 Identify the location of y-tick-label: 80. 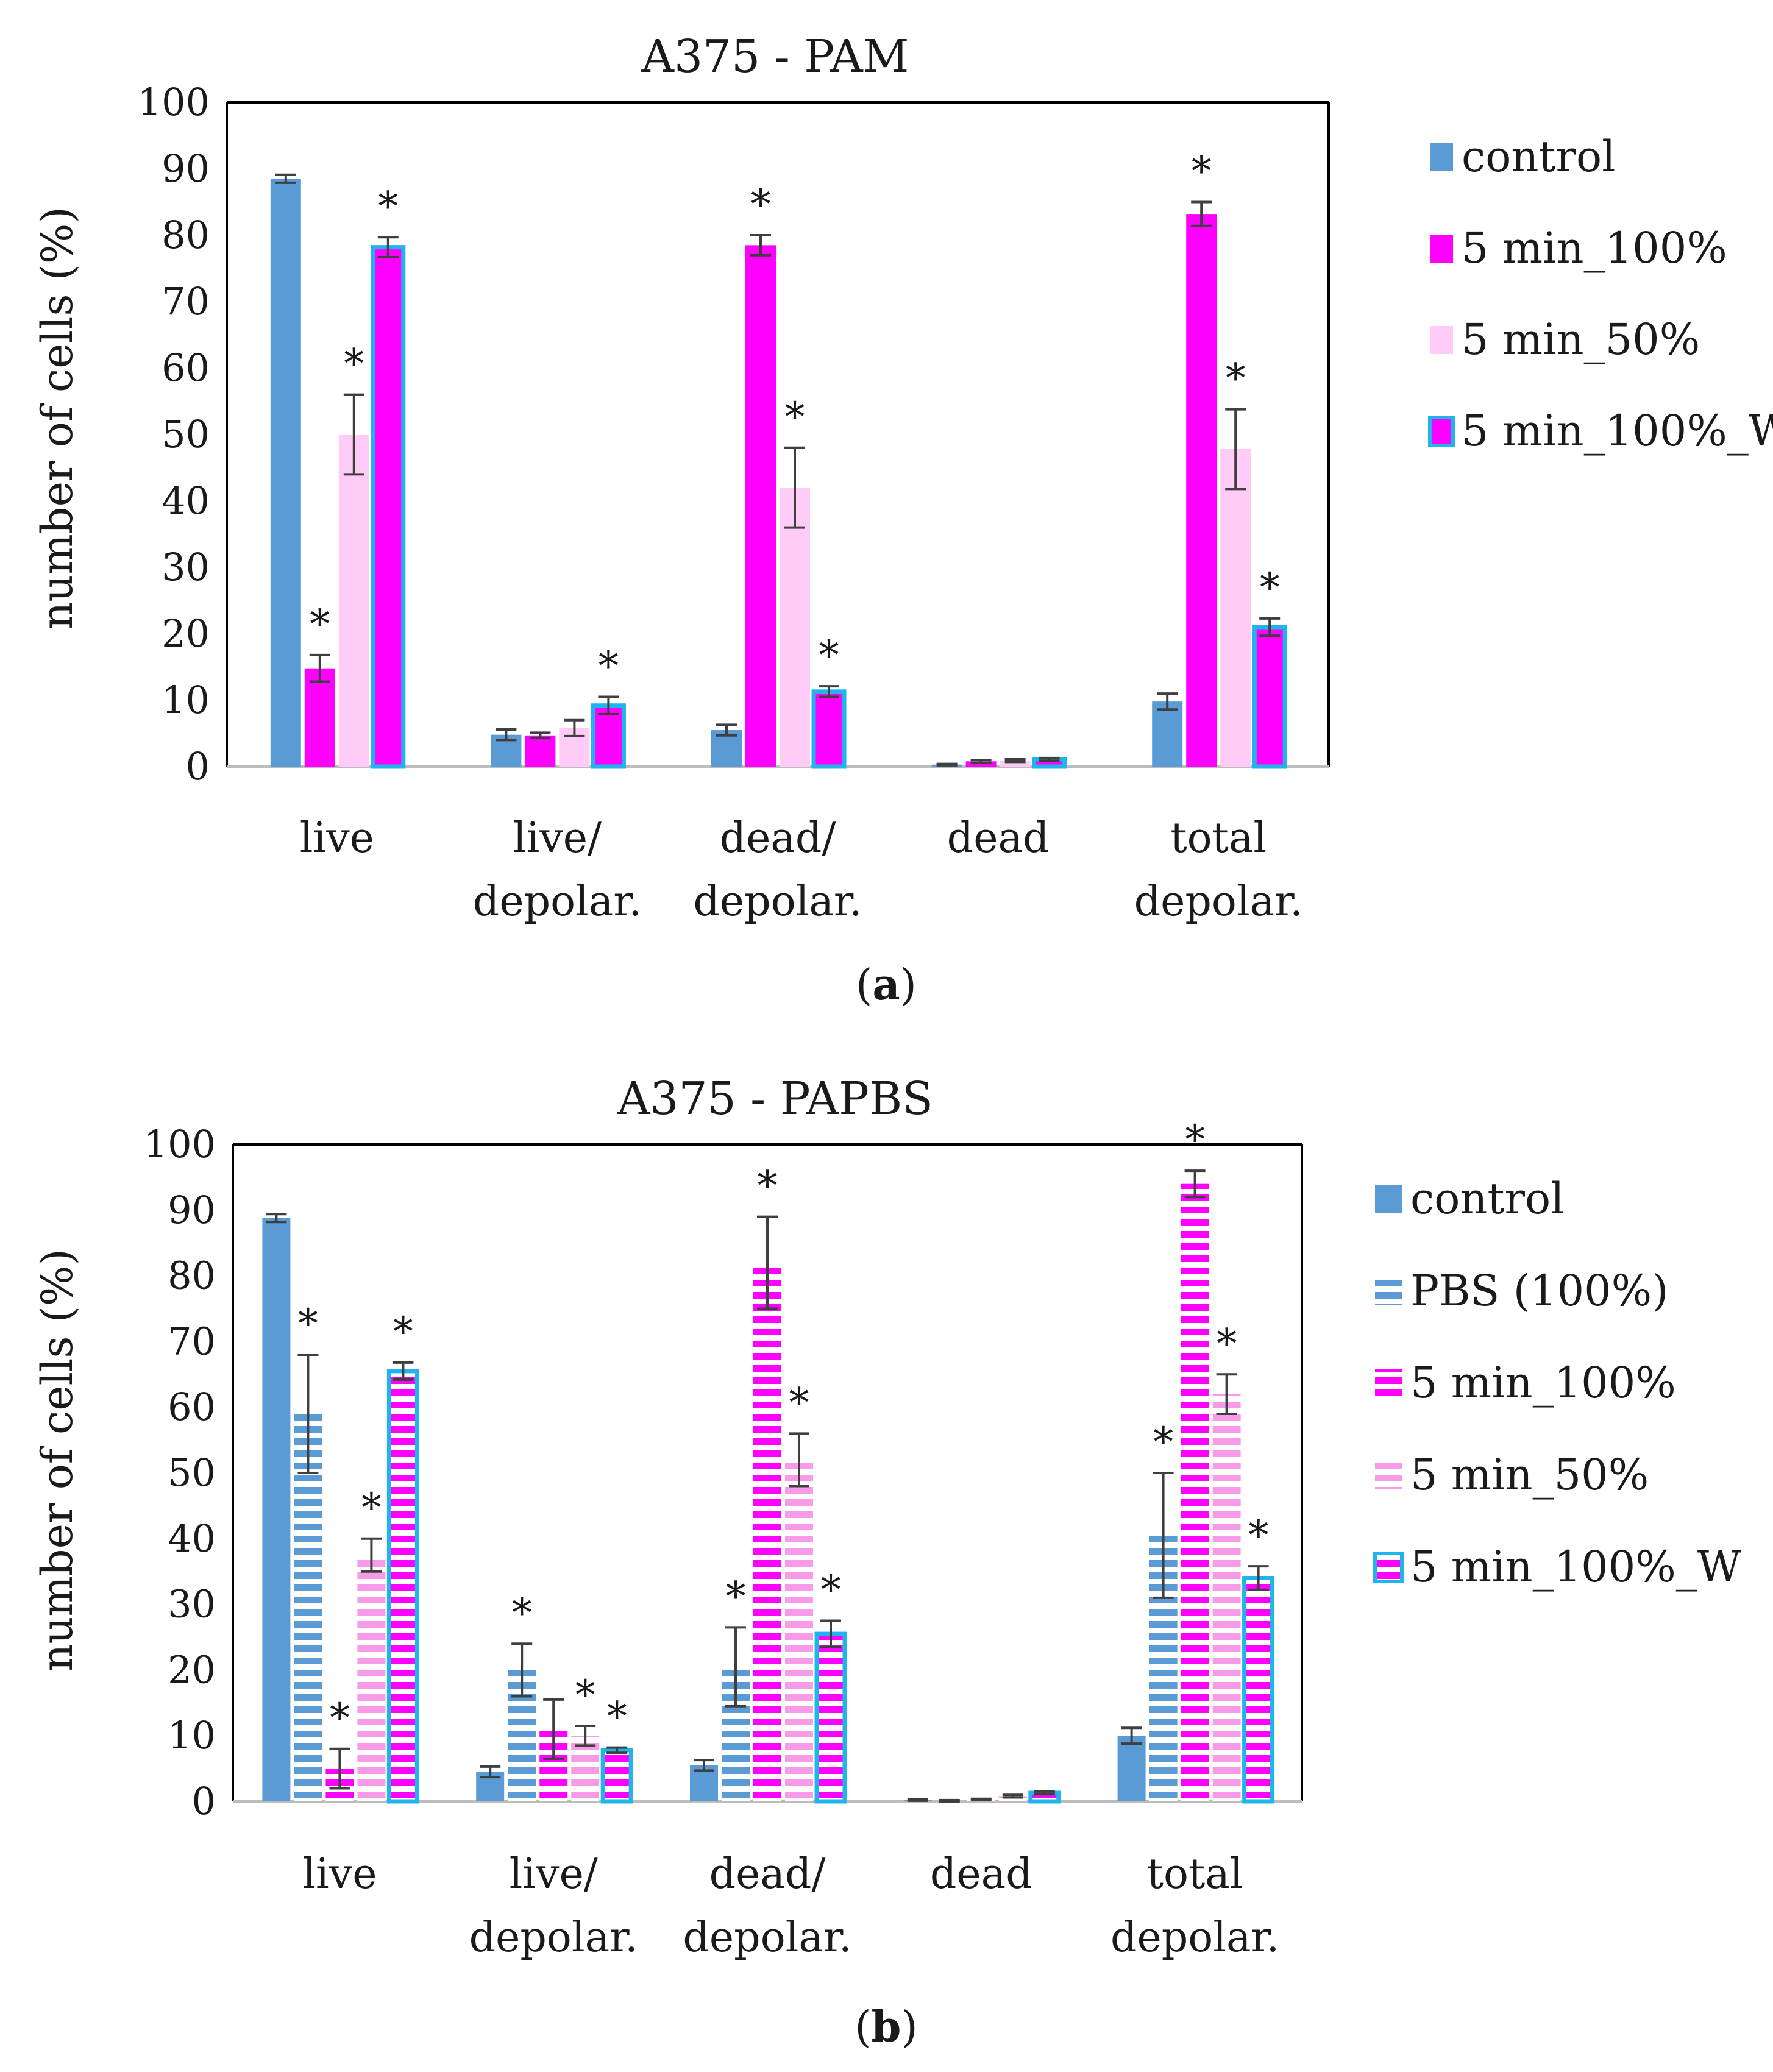
(192, 1276).